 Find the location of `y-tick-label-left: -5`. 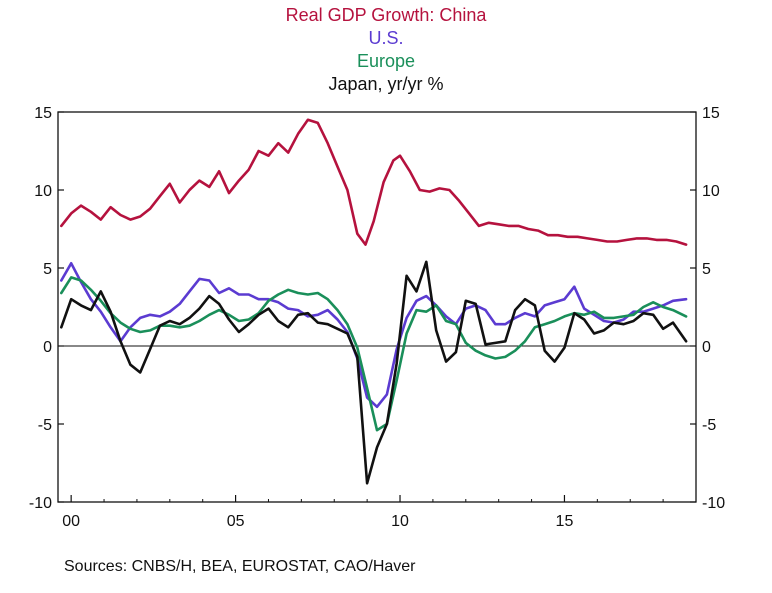

y-tick-label-left: -5 is located at coordinates (45, 425).